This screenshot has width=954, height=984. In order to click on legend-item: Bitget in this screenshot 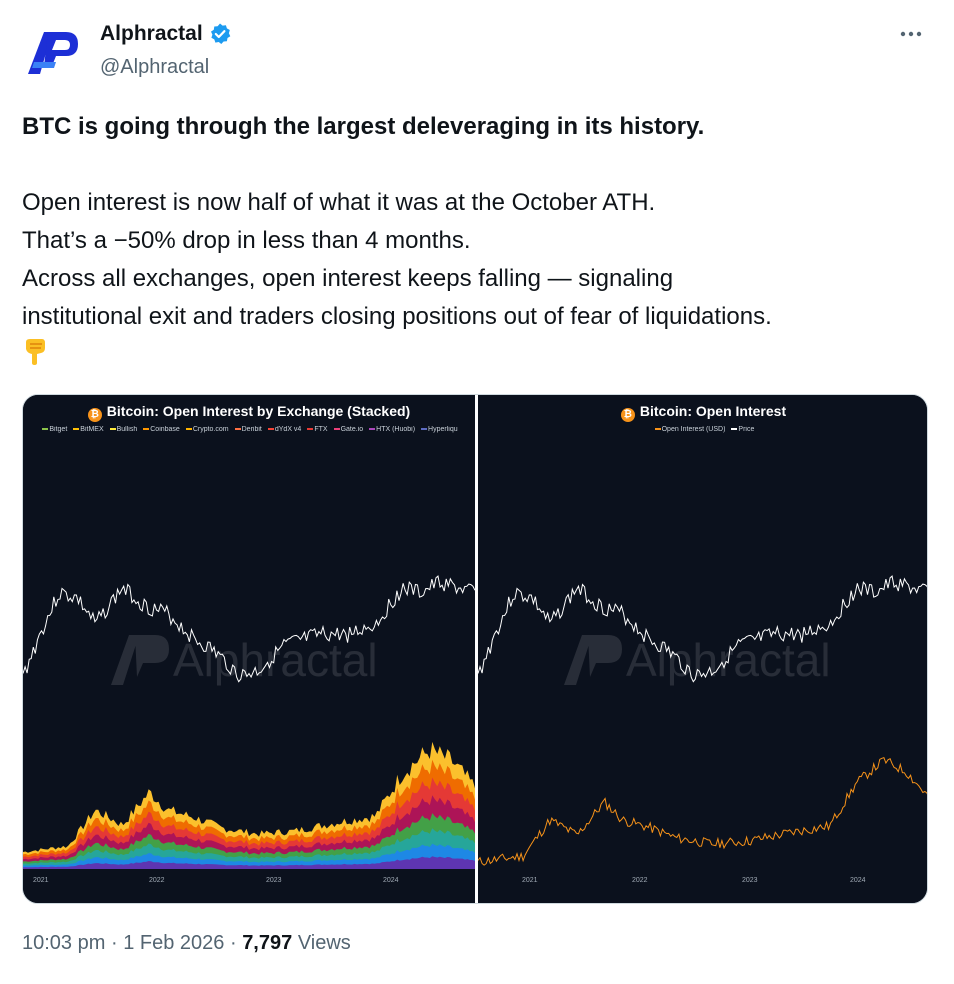, I will do `click(53, 429)`.